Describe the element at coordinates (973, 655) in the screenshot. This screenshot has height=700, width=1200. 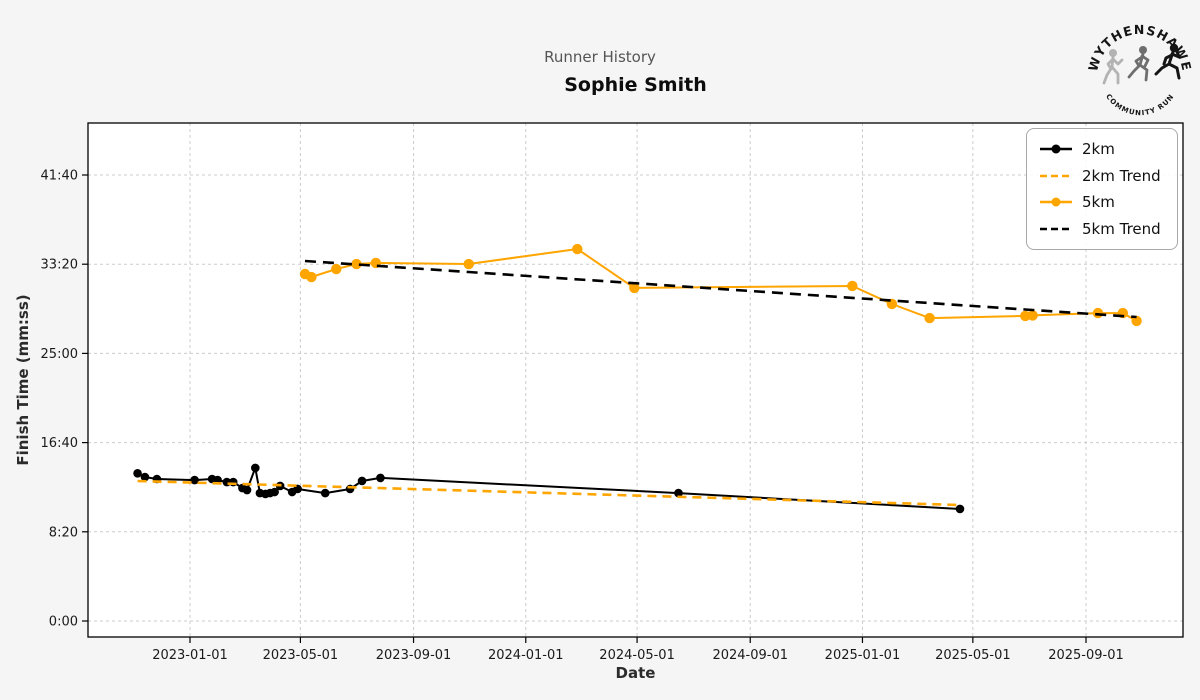
I see `x-tick-label: 2025-05-01` at that location.